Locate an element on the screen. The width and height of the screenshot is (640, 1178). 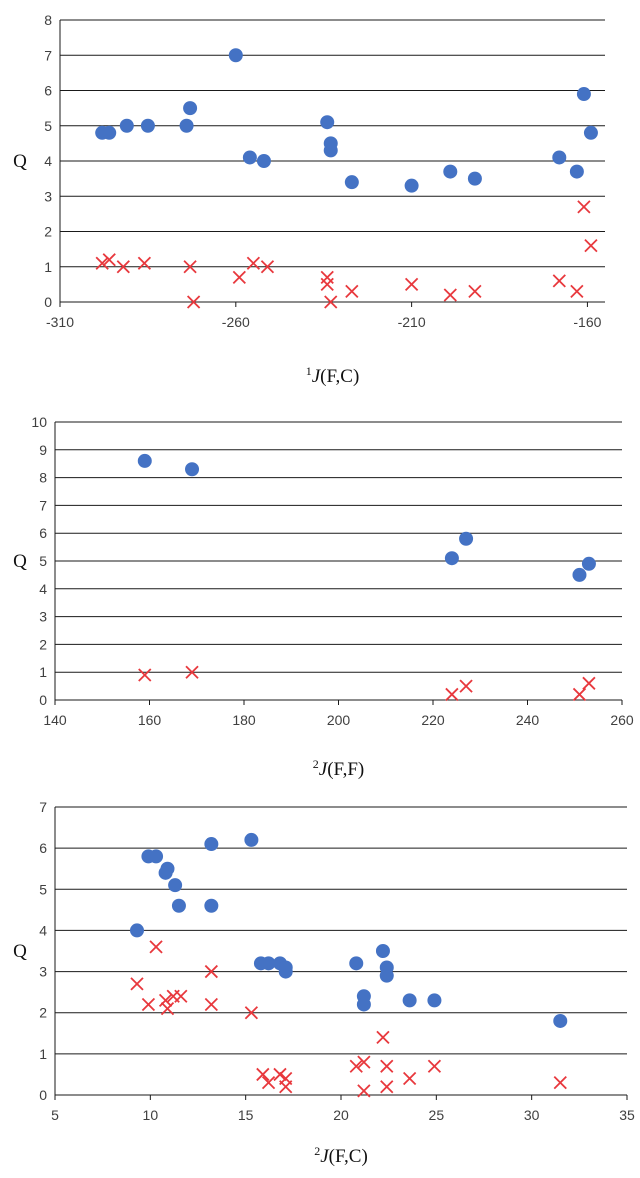
x-tick-label: 140 is located at coordinates (55, 720).